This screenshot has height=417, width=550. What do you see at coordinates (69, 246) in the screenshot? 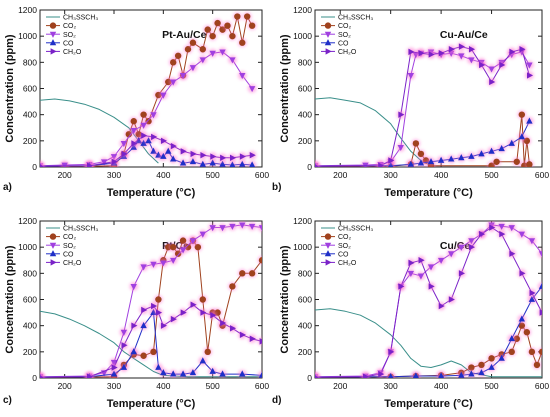
I see `legend-label-so2: SO₂` at bounding box center [69, 246].